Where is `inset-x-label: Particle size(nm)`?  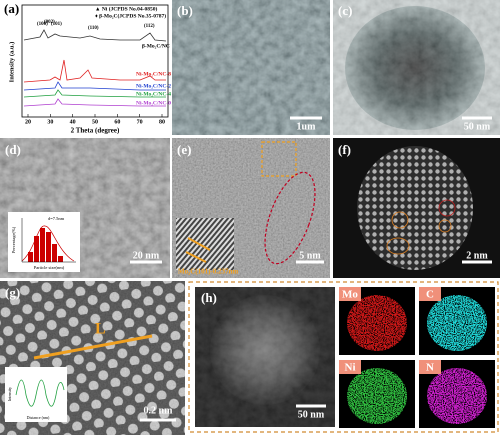 inset-x-label: Particle size(nm) is located at coordinates (49, 267).